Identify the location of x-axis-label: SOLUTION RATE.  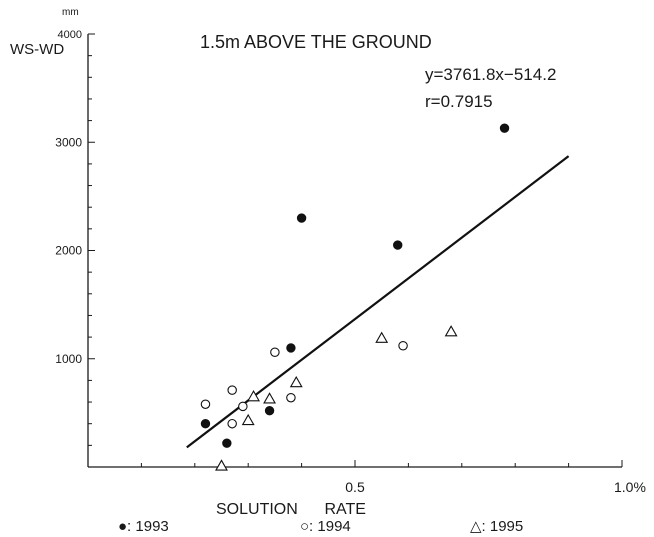
(291, 509).